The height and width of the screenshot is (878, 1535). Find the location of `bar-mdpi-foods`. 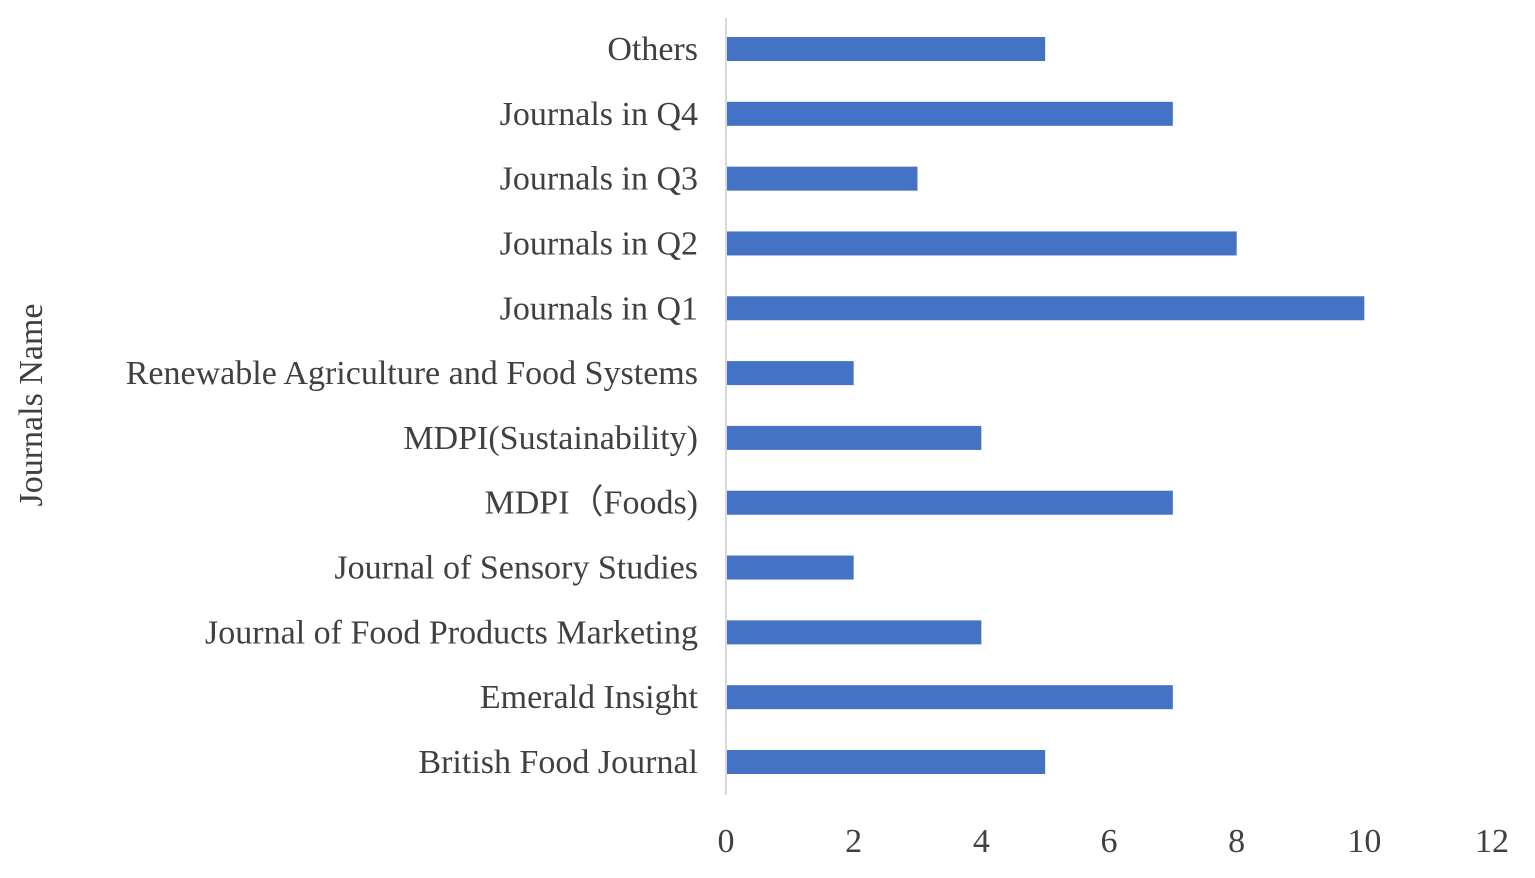

bar-mdpi-foods is located at coordinates (950, 502).